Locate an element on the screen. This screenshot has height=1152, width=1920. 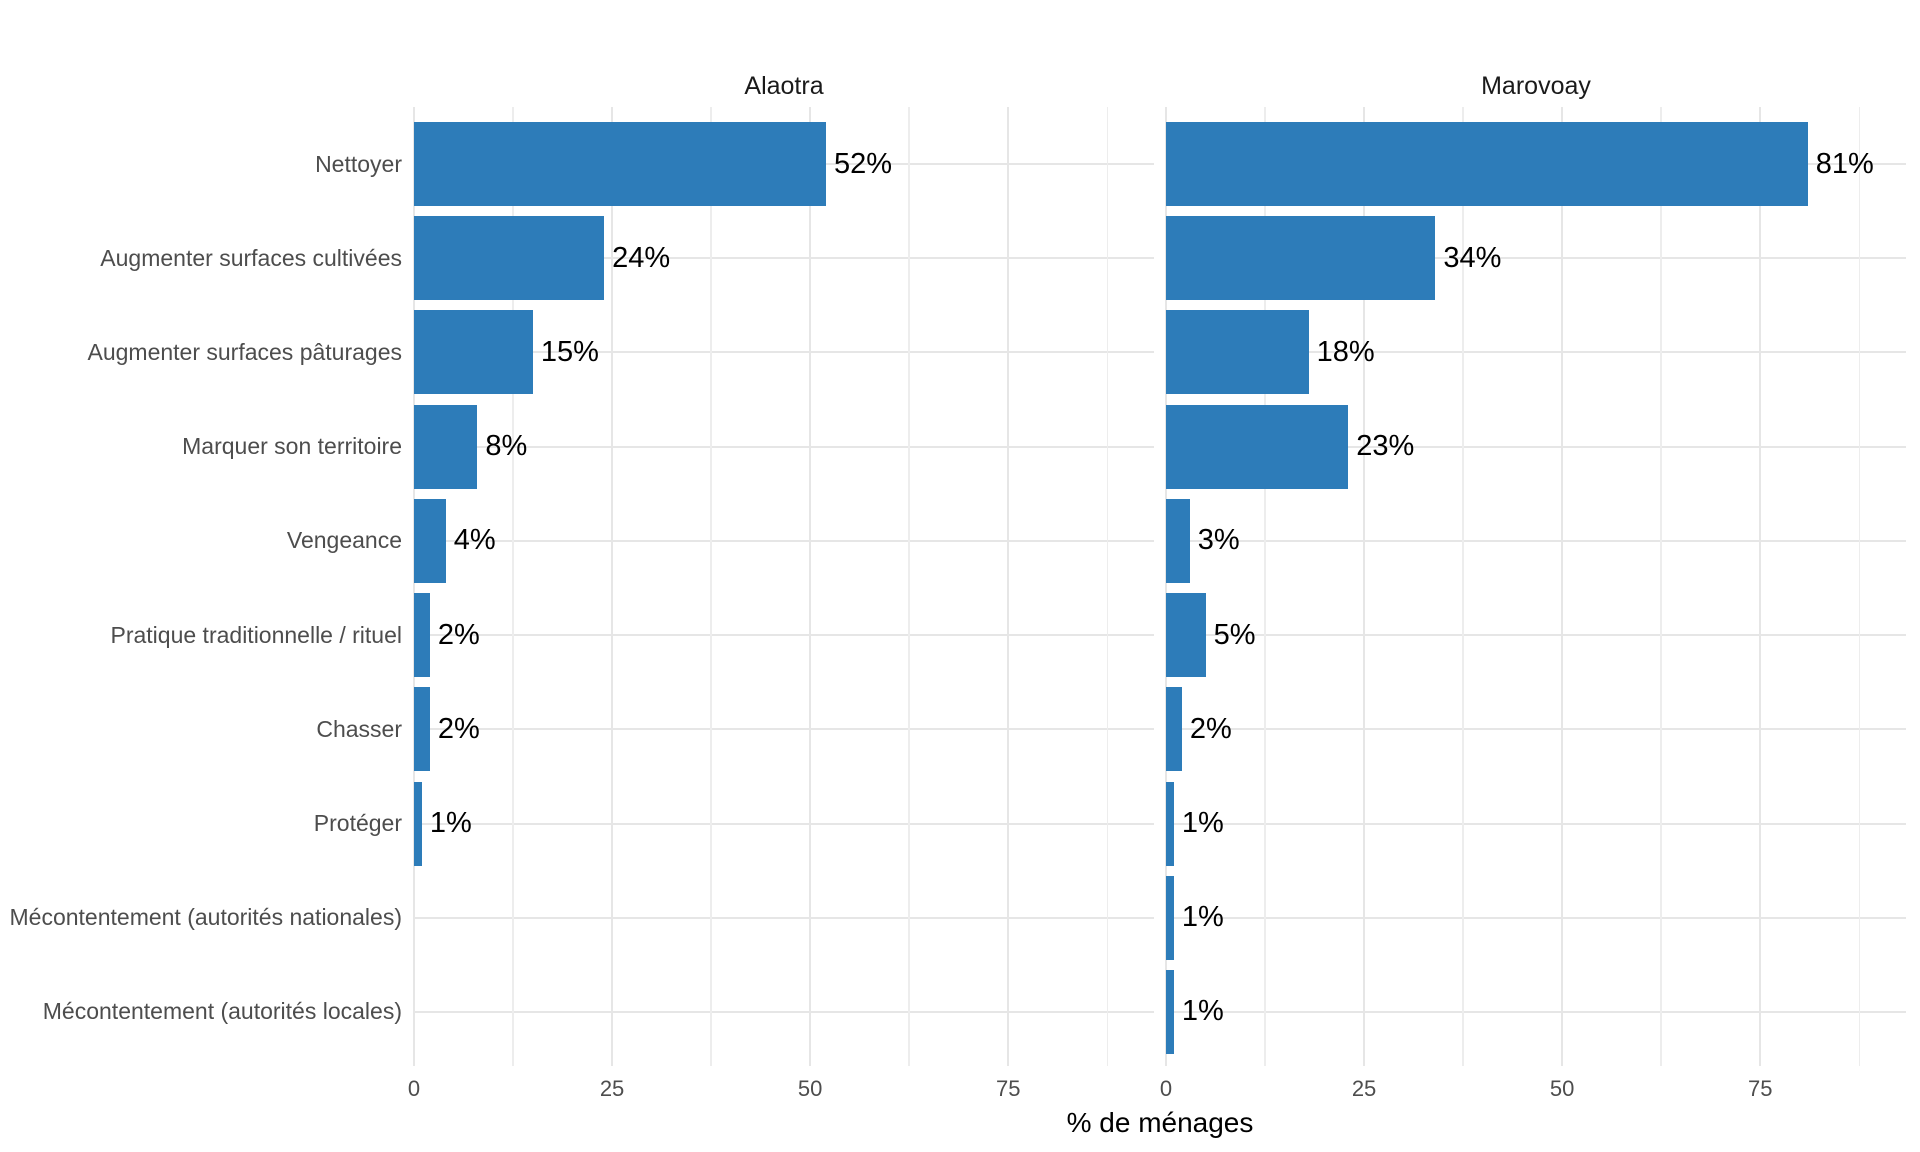
category-label-vengeance: Vengeance is located at coordinates (344, 540).